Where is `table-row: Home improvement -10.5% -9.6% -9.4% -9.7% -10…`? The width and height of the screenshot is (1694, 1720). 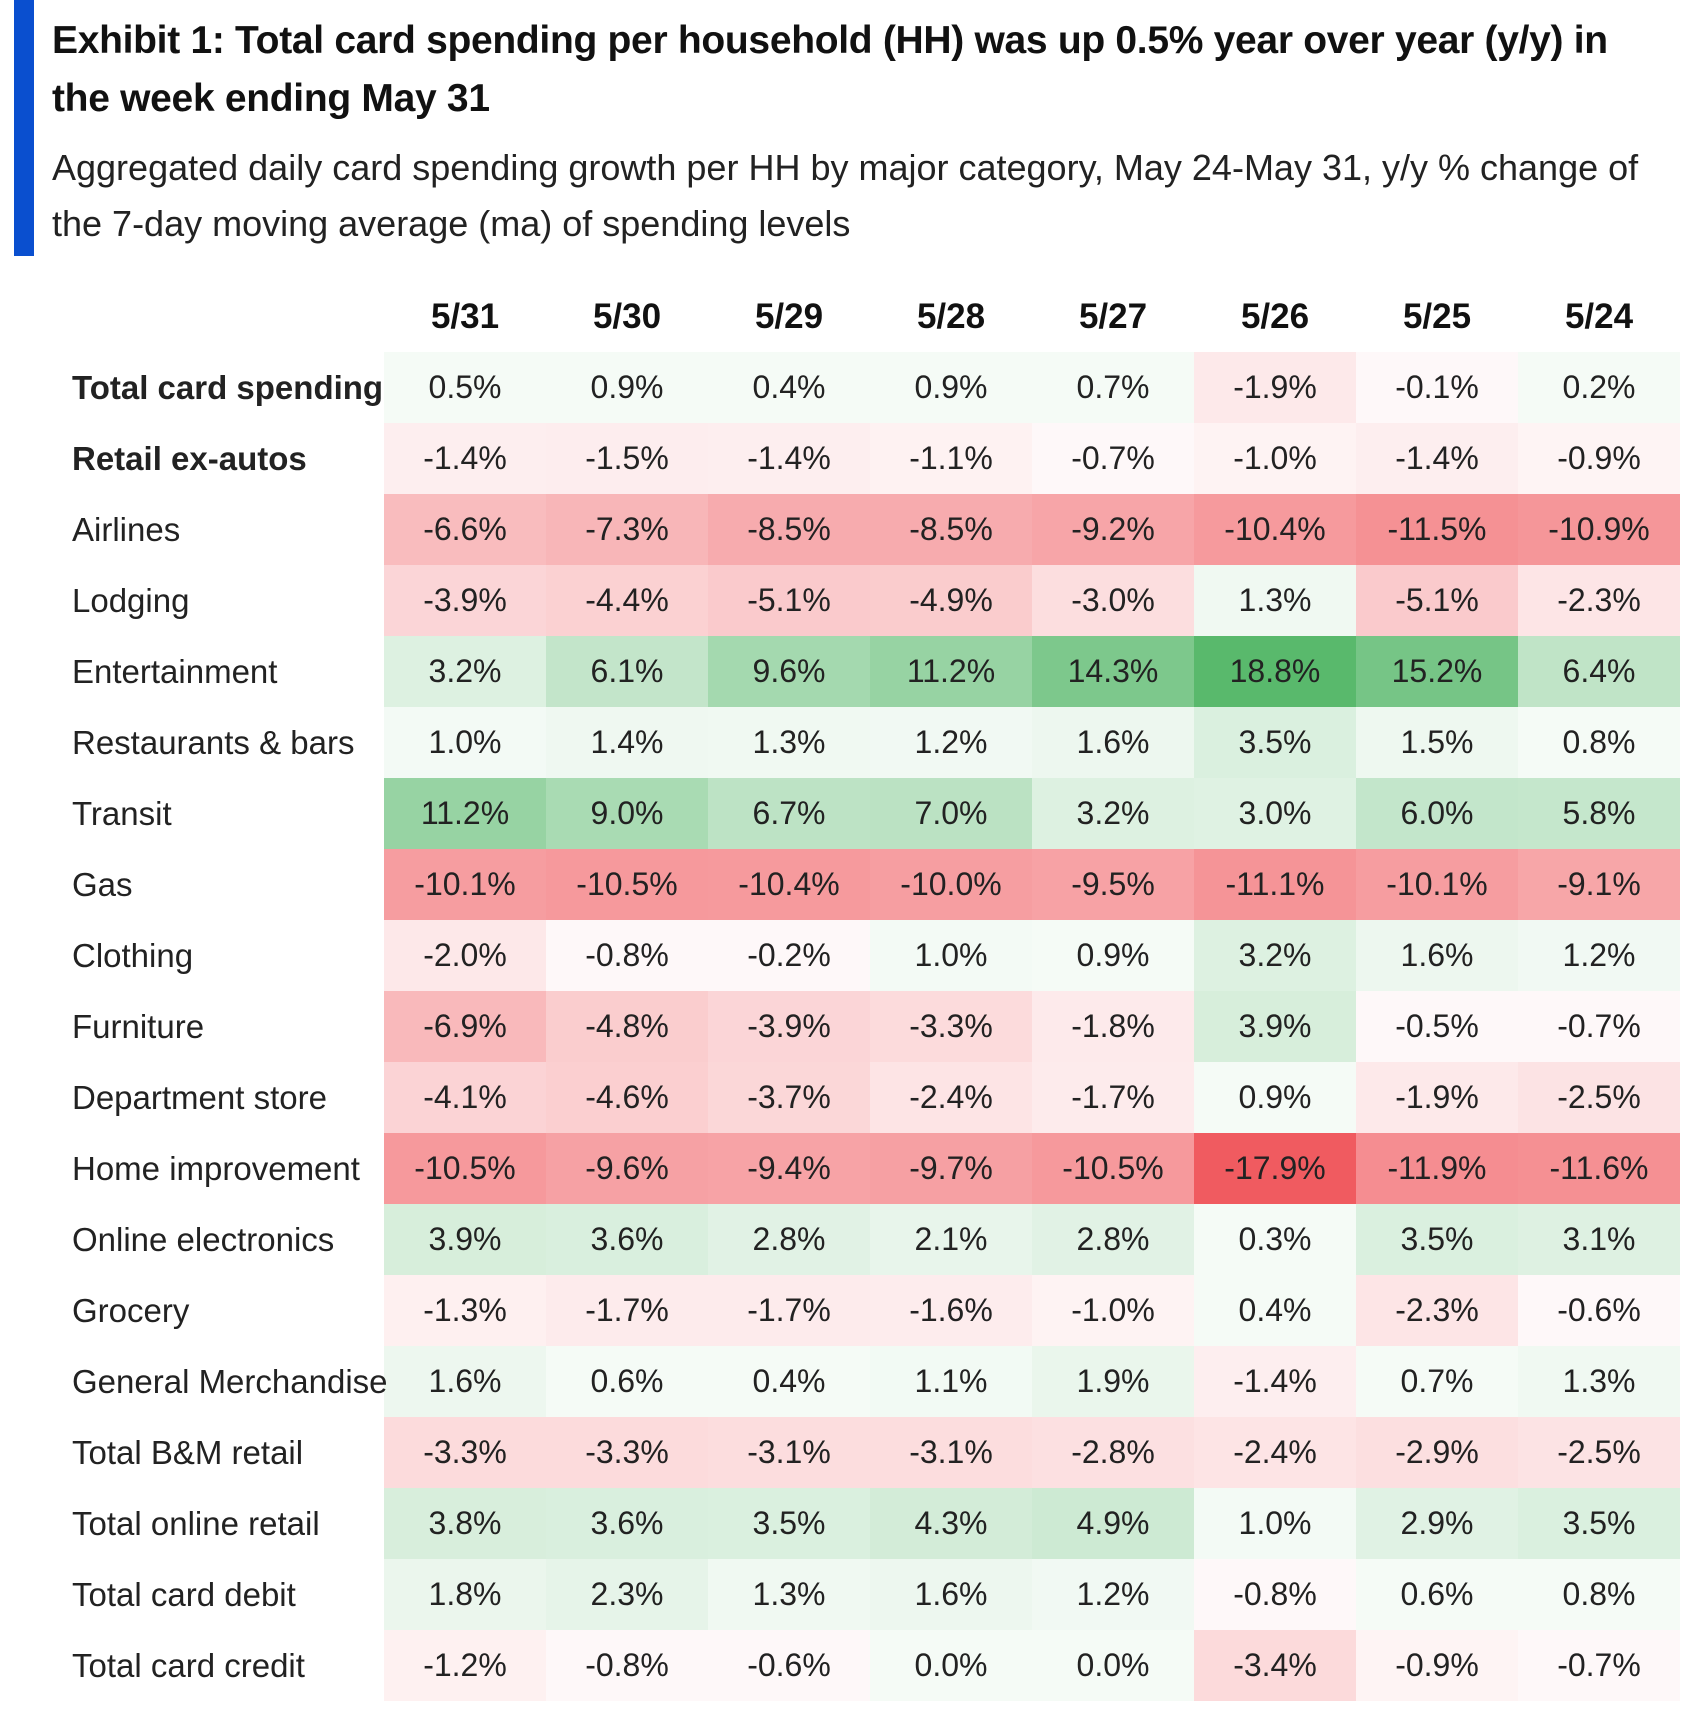 table-row: Home improvement -10.5% -9.6% -9.4% -9.7% -10… is located at coordinates (866, 1168).